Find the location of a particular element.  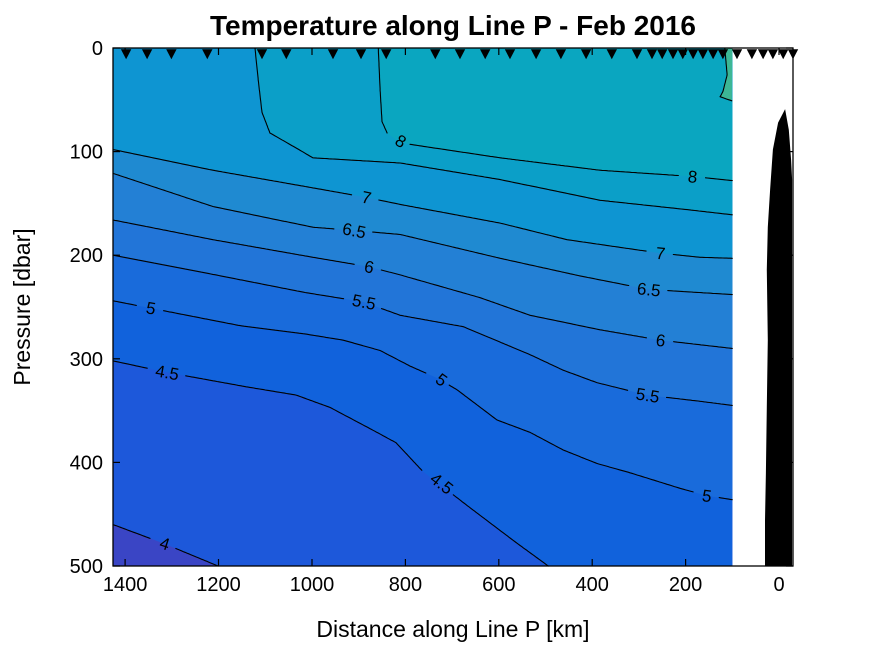

contour-label-4.5: 4.5 is located at coordinates (167, 372).